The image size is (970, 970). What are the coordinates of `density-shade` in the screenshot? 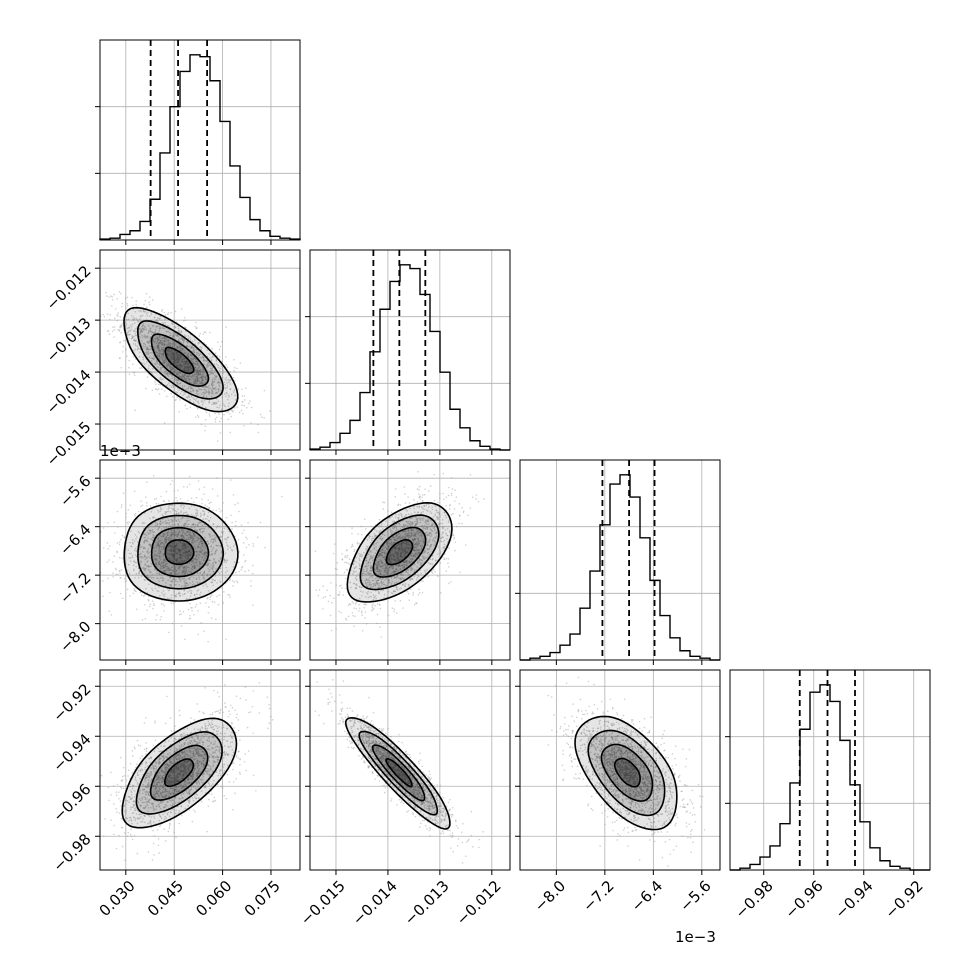 It's located at (180, 359).